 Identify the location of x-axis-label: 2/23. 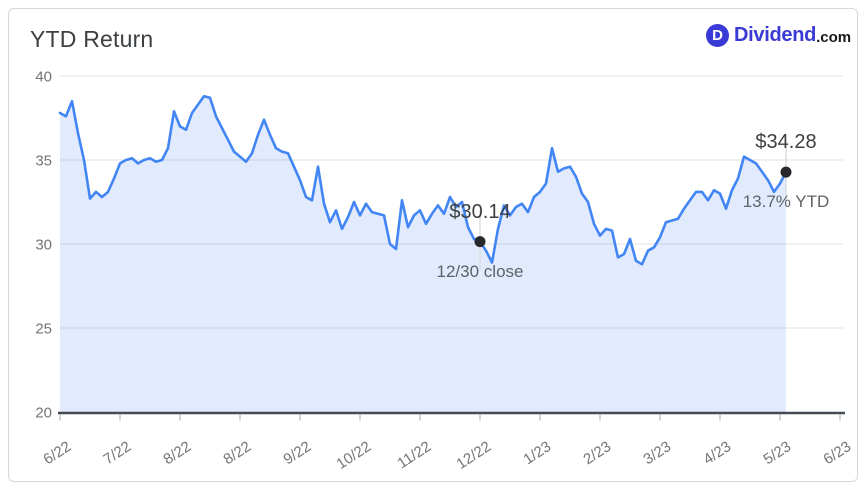
(597, 453).